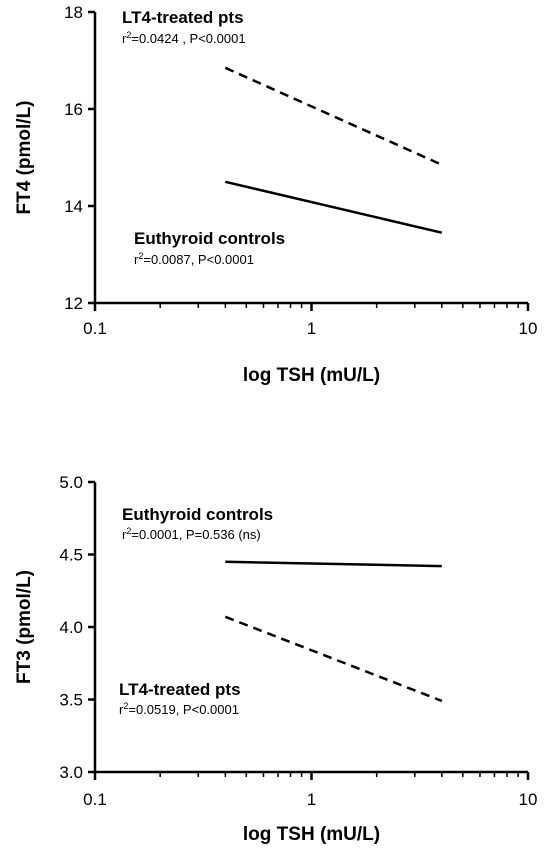 The width and height of the screenshot is (551, 851). What do you see at coordinates (184, 38) in the screenshot?
I see `annotation-stat: r2=0.0424 , P<0.0001` at bounding box center [184, 38].